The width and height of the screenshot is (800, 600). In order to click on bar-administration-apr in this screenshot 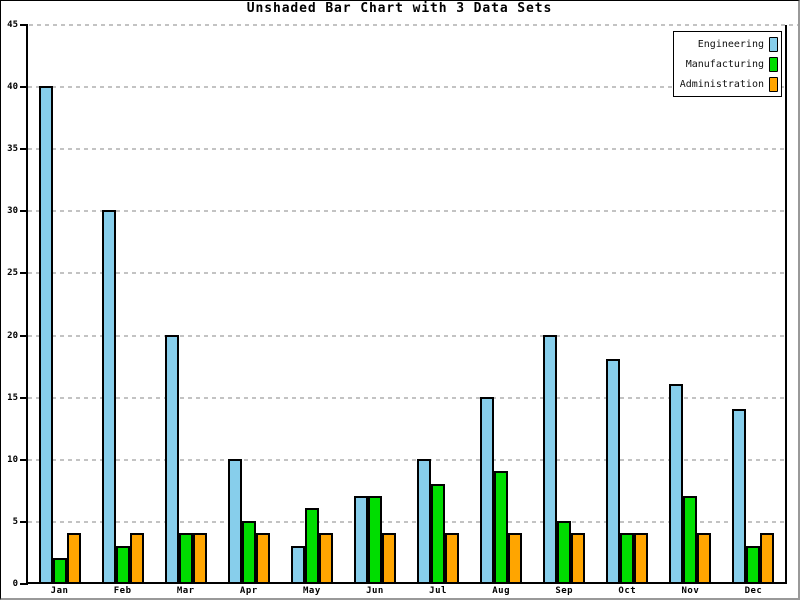, I will do `click(262, 558)`.